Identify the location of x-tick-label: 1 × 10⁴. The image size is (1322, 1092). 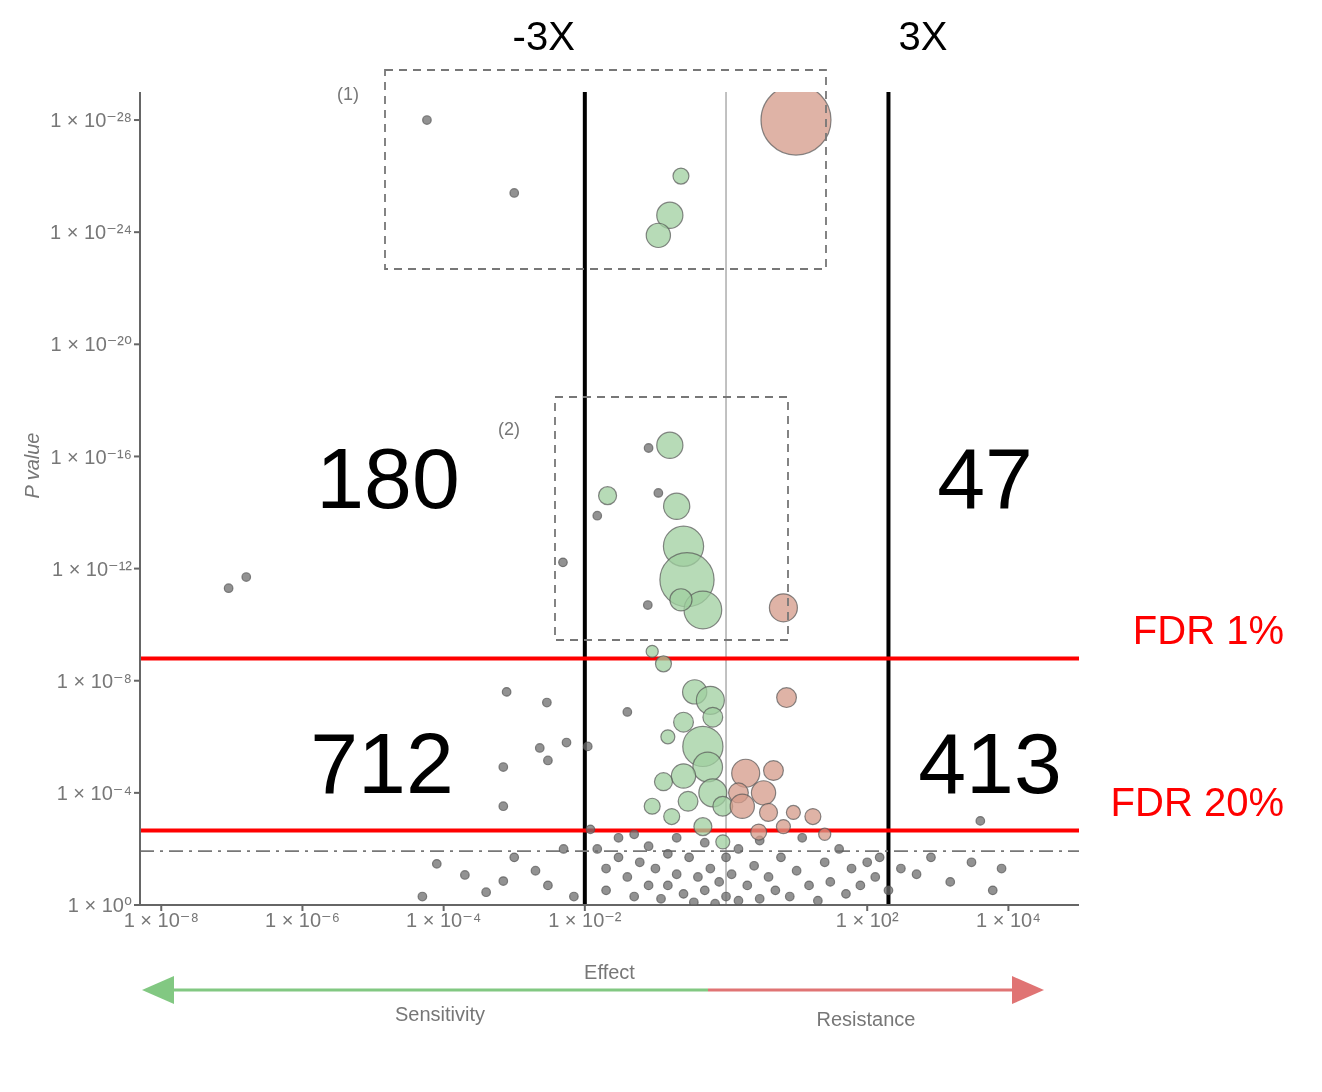
(1008, 920).